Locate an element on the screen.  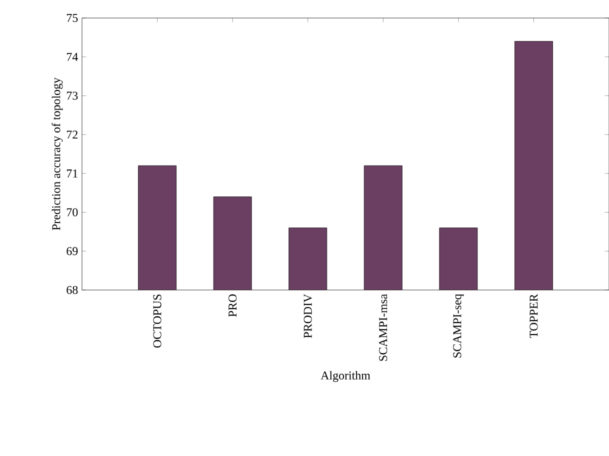
x-tick-label: SCAMPI-seq is located at coordinates (458, 326).